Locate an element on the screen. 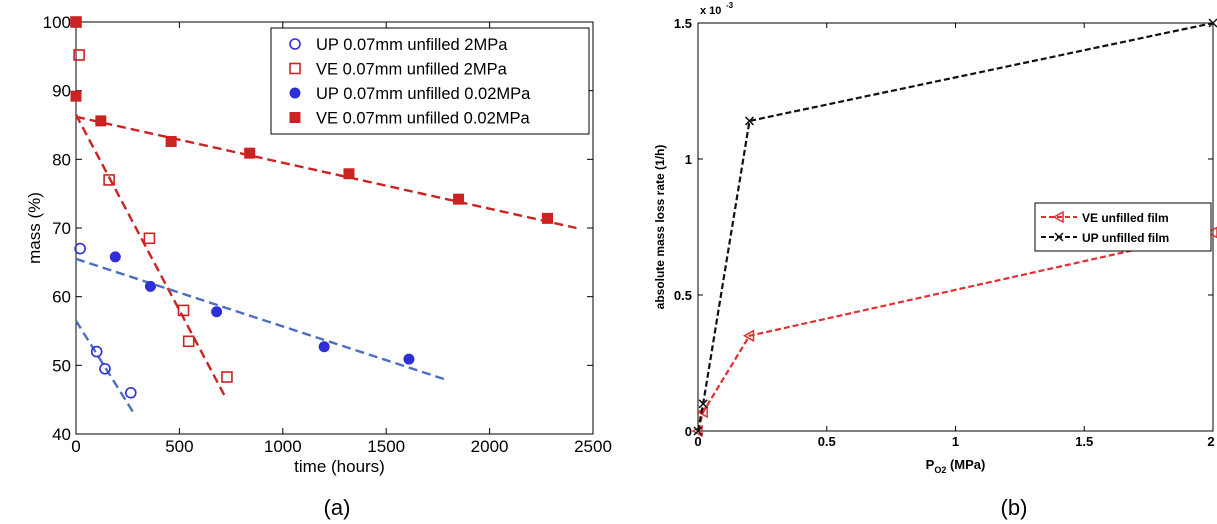 Image resolution: width=1217 pixels, height=524 pixels. y-axis-label: absolute mass loss rate (1/h) is located at coordinates (660, 227).